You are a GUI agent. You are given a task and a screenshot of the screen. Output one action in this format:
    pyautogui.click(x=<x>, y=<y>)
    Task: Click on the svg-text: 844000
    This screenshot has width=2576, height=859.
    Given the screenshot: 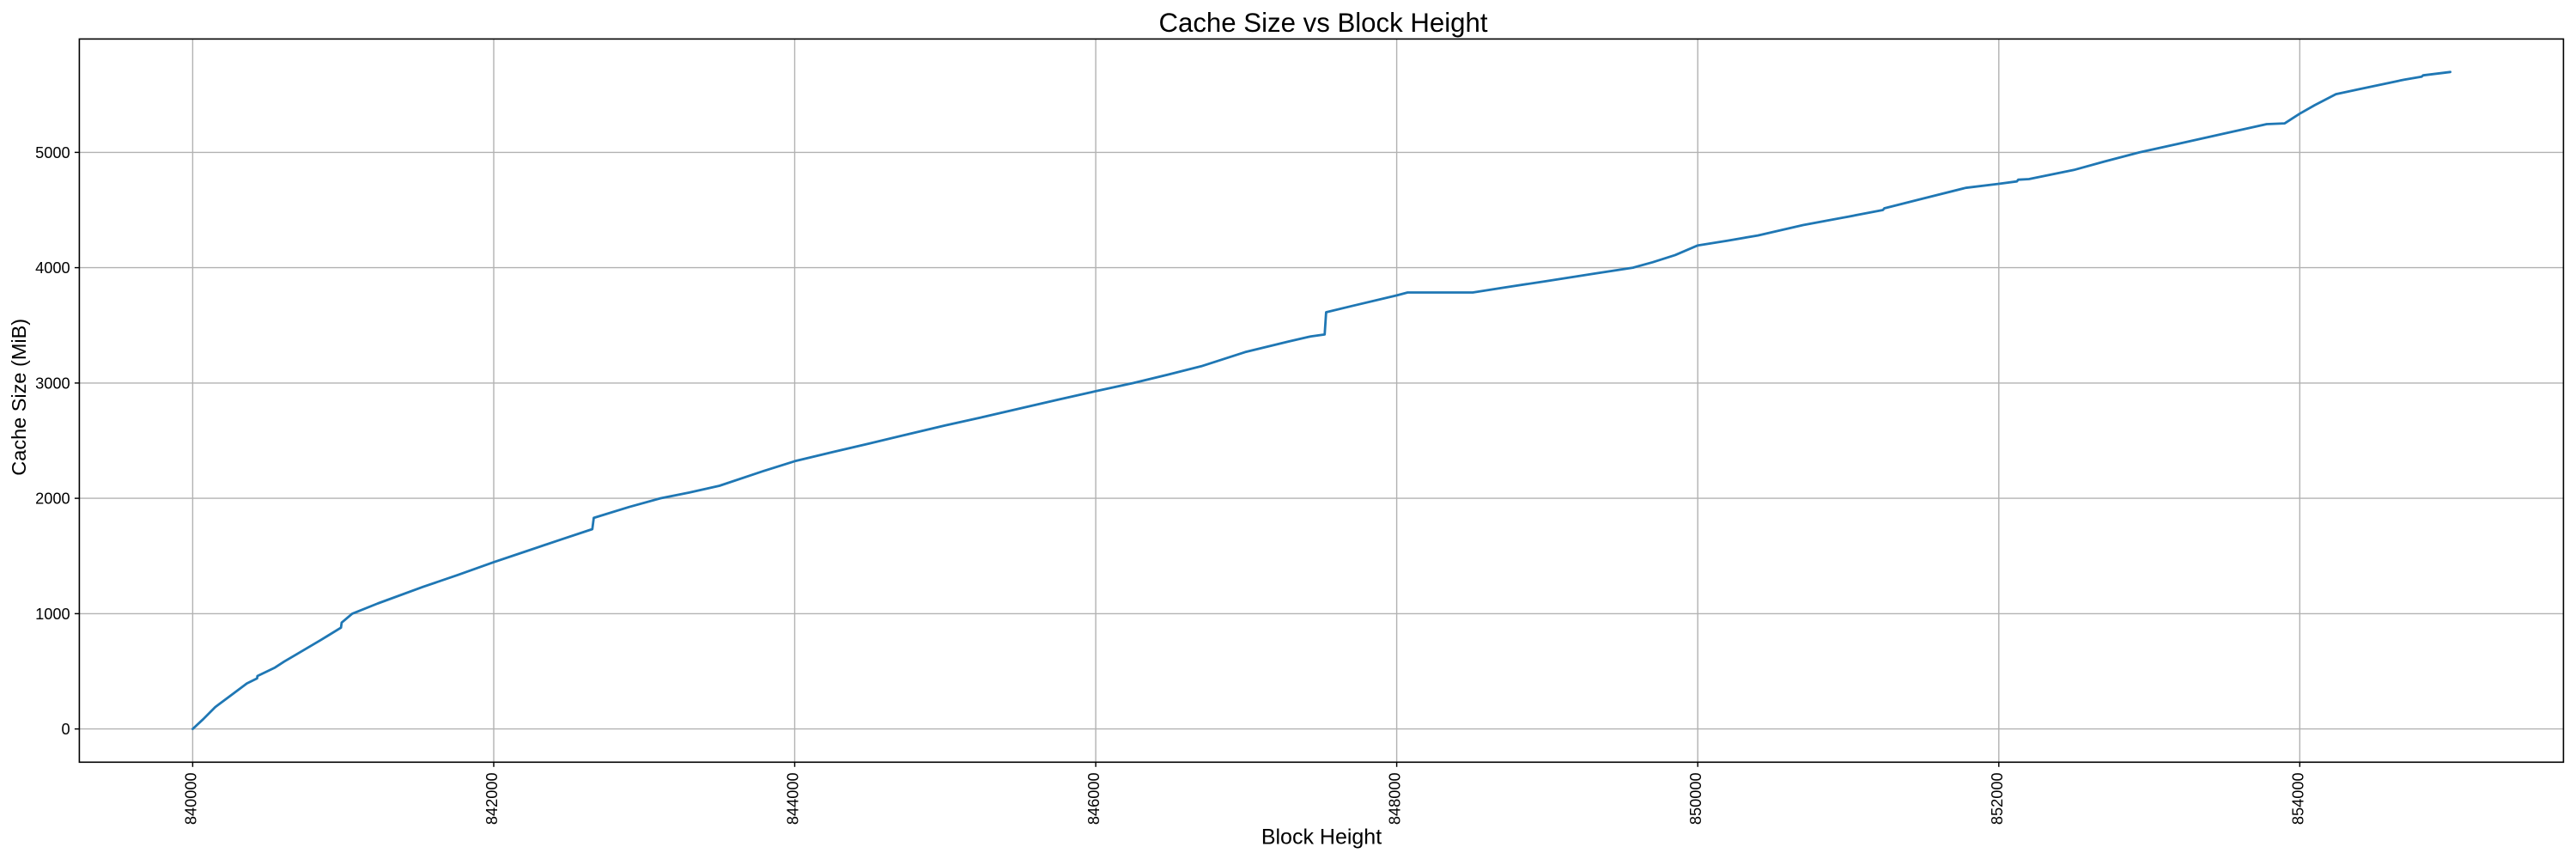 What is the action you would take?
    pyautogui.click(x=793, y=799)
    